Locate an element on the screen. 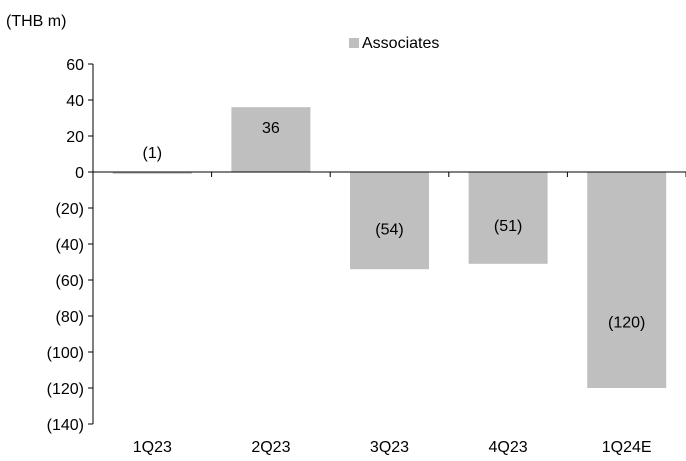  y-tick-label: (140) is located at coordinates (65, 425).